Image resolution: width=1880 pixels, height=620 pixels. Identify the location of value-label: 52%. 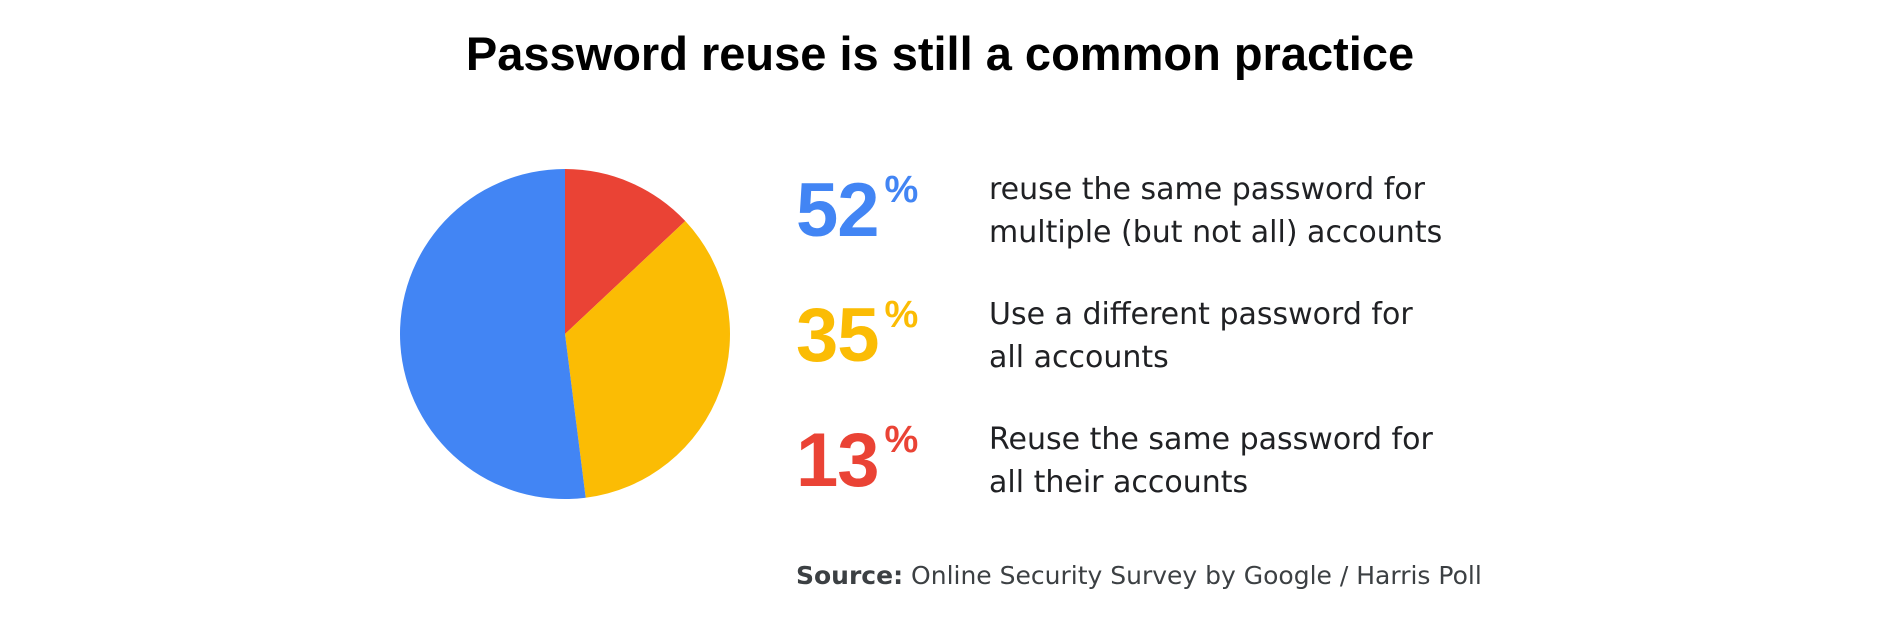
(892, 210).